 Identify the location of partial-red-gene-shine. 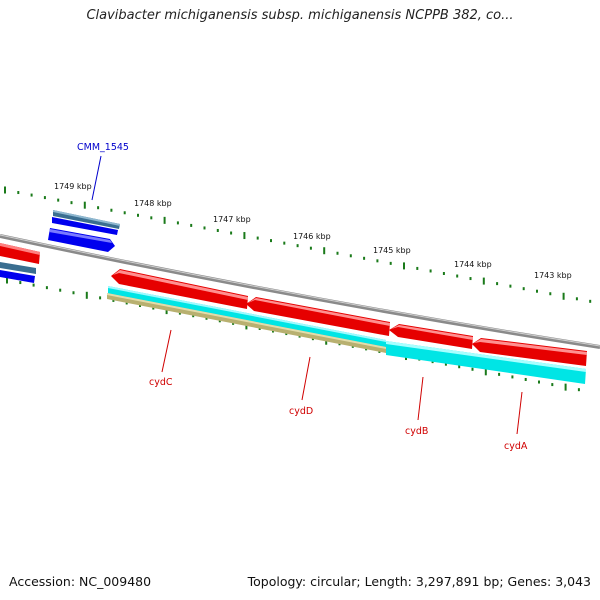
(20, 249).